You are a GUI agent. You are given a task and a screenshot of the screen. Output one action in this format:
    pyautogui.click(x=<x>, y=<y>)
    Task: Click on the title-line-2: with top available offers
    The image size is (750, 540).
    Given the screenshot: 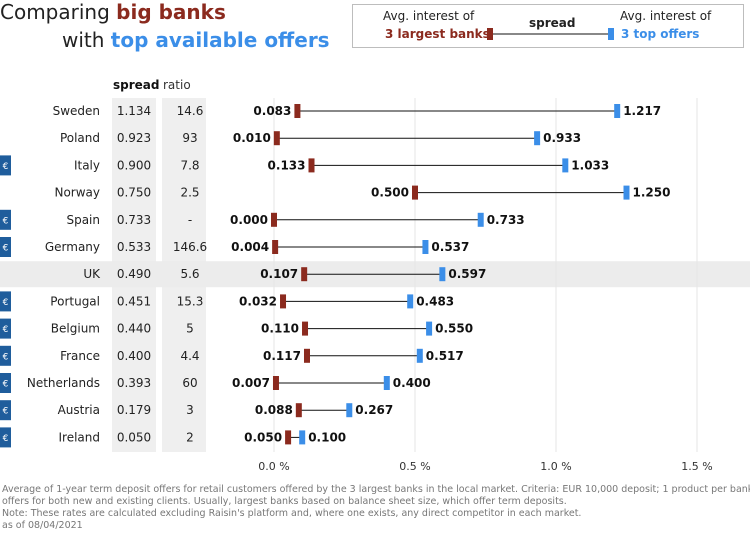 What is the action you would take?
    pyautogui.click(x=196, y=40)
    